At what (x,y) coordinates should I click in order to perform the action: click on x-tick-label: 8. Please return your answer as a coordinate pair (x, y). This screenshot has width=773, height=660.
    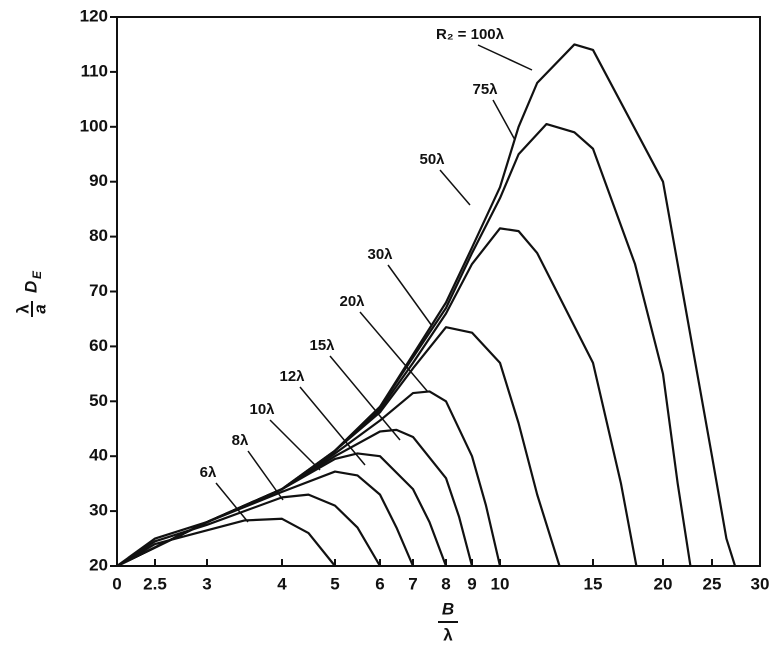
    Looking at the image, I should click on (445, 583).